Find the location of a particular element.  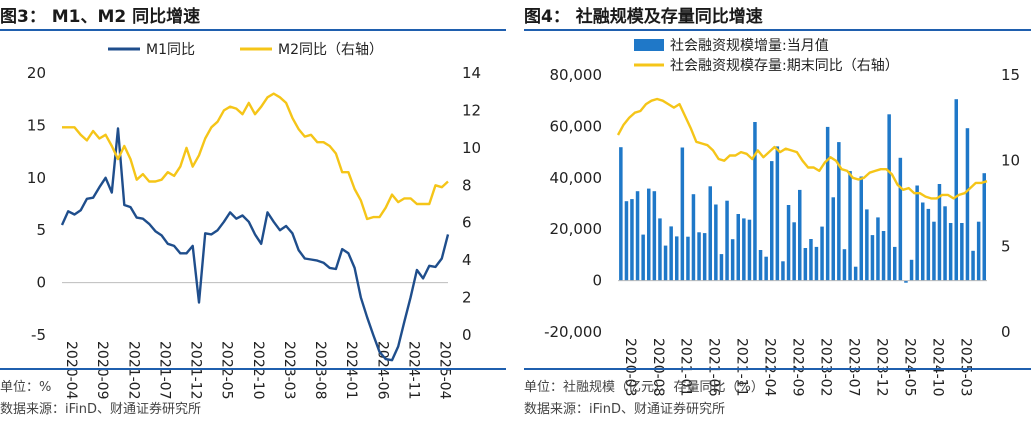

figure-3-top-rule is located at coordinates (253, 30).